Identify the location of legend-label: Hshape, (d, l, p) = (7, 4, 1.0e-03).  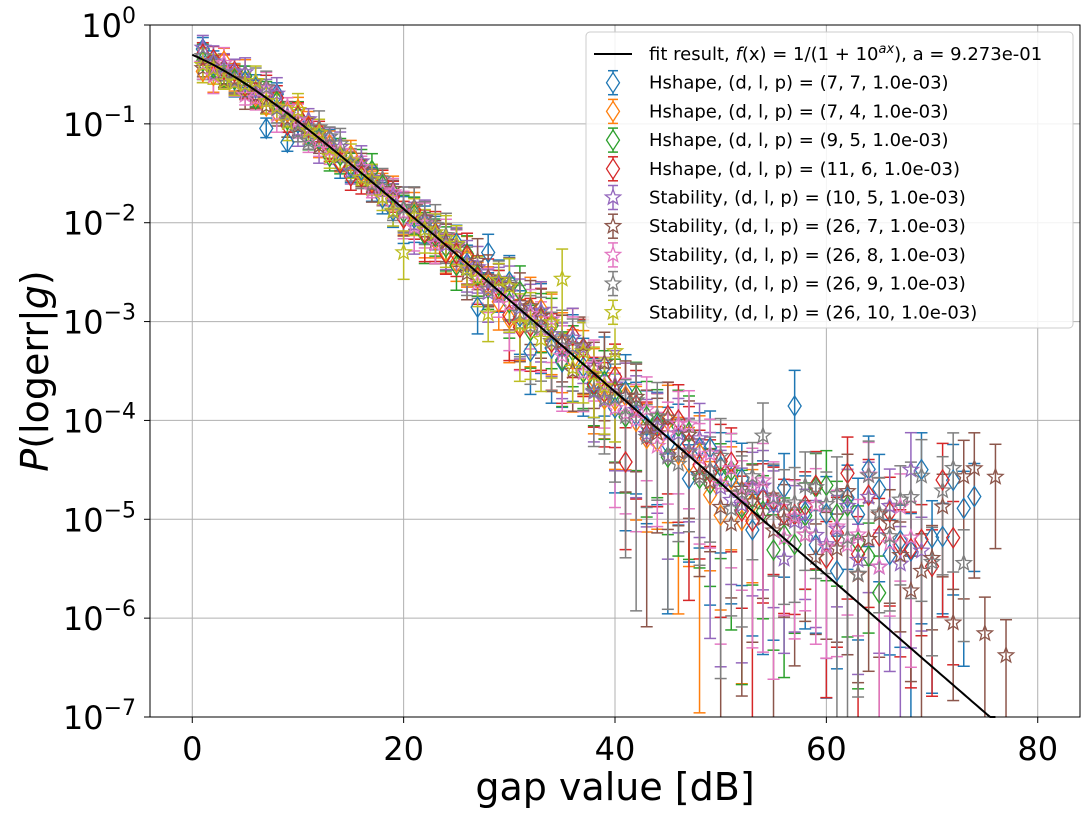
(799, 111).